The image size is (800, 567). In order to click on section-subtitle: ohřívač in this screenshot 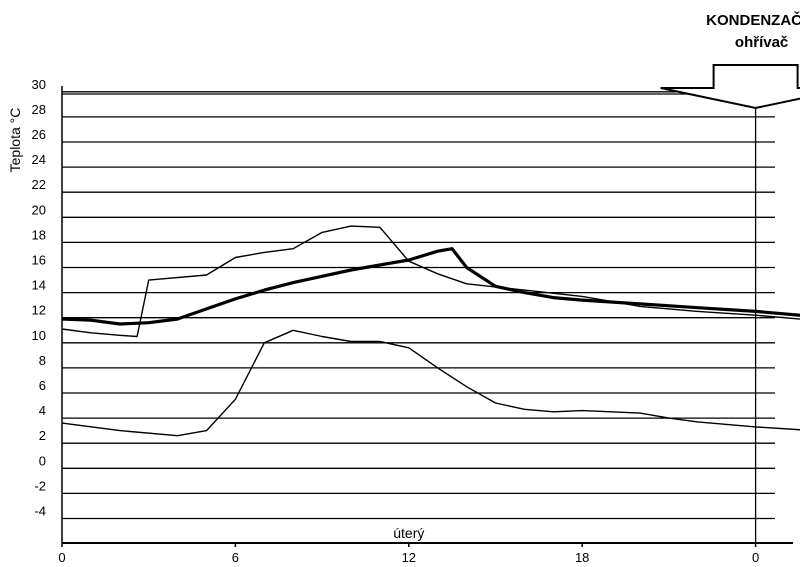, I will do `click(761, 42)`.